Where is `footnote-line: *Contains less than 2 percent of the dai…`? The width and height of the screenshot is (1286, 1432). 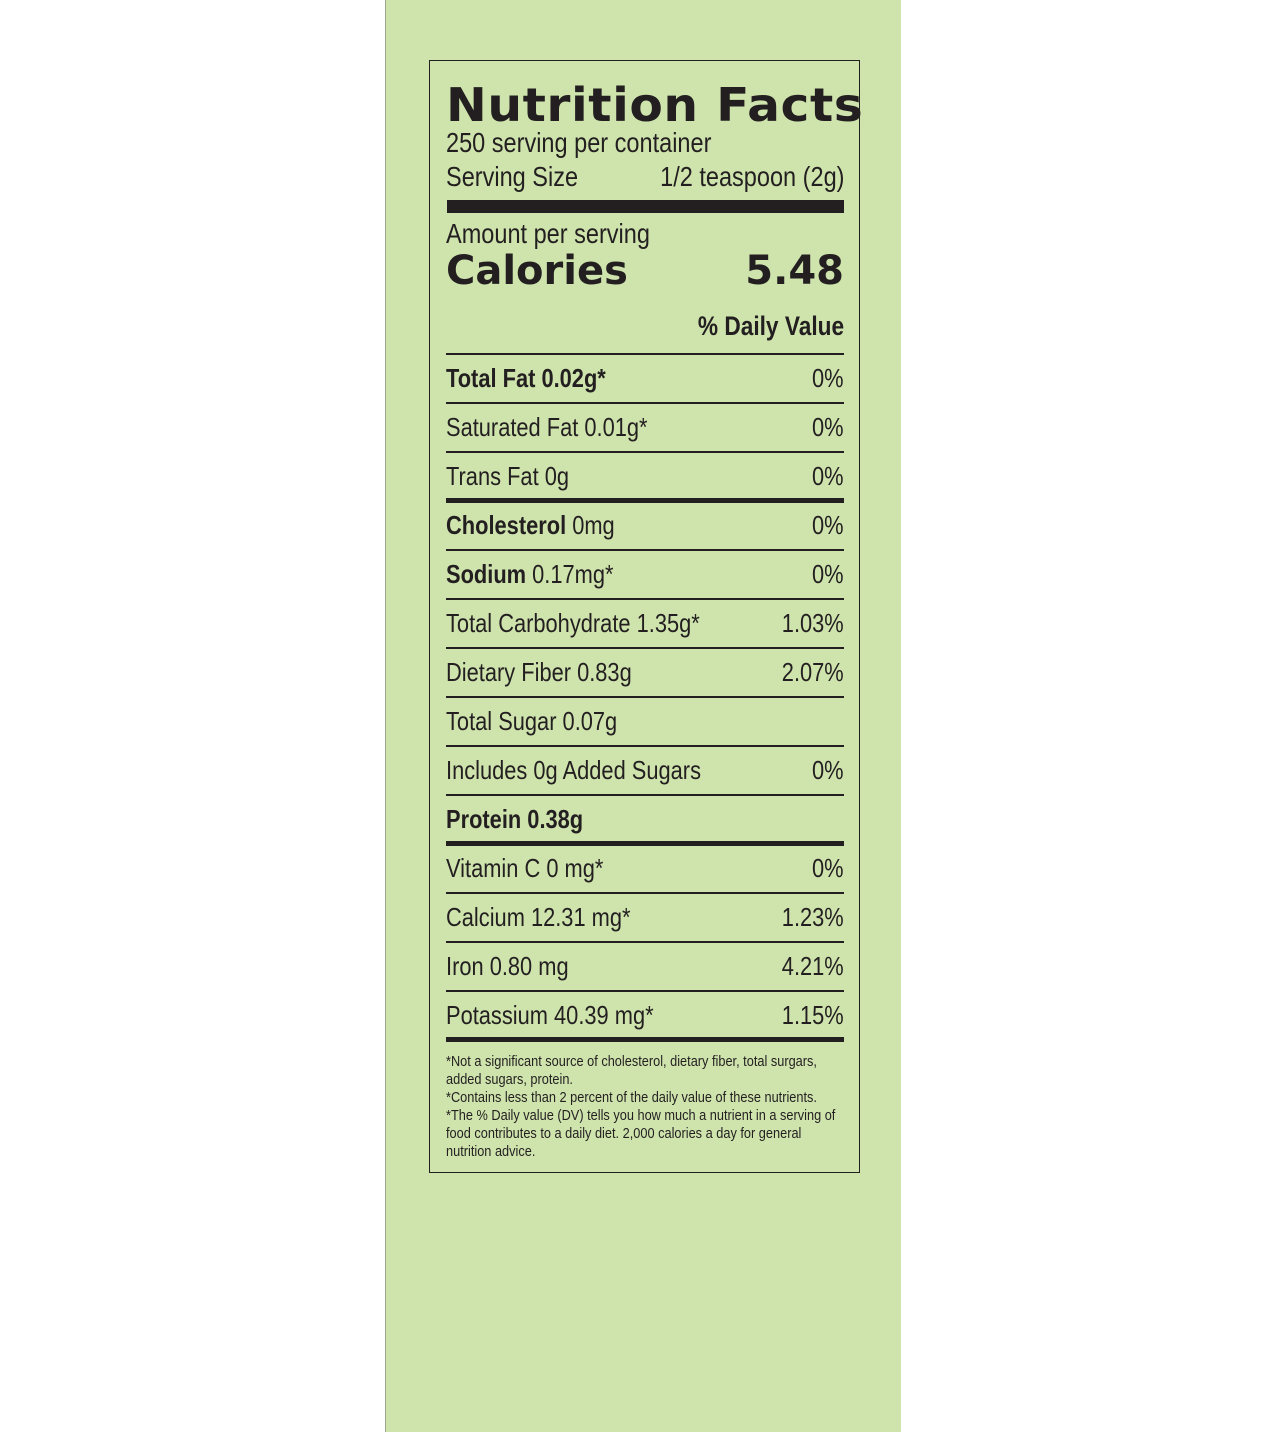
footnote-line: *Contains less than 2 percent of the dai… is located at coordinates (631, 1098).